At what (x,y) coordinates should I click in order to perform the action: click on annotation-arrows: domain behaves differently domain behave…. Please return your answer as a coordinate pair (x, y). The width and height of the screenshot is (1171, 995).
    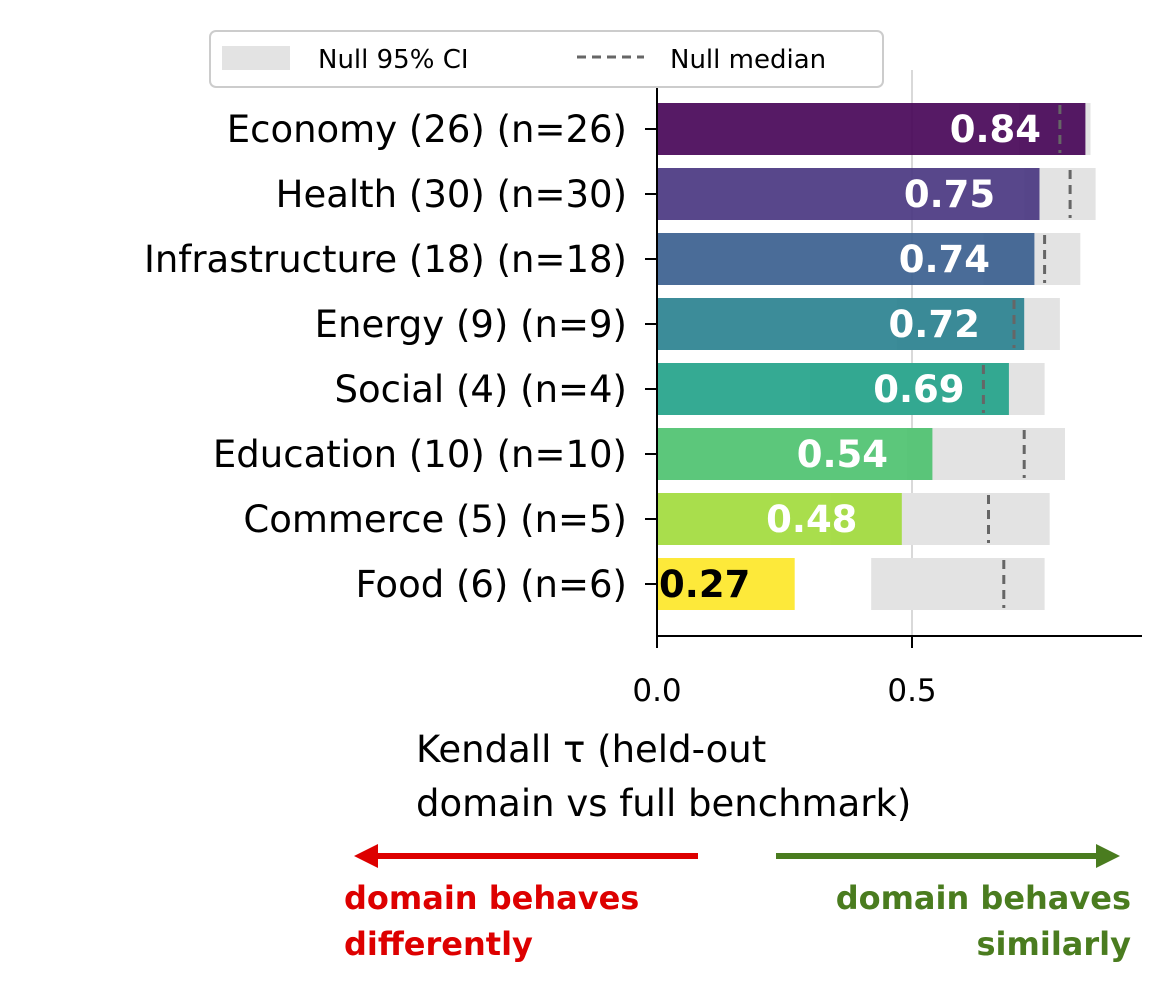
    Looking at the image, I should click on (738, 903).